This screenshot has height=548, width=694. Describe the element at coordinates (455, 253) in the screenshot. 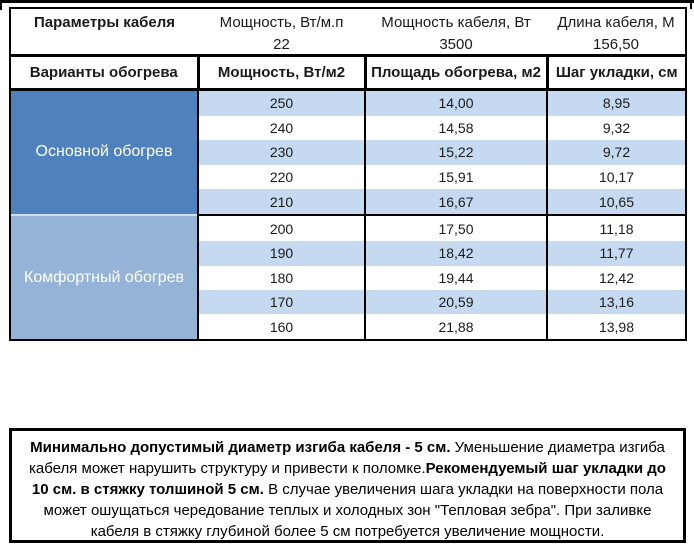

I see `area-cell: 18,42` at that location.